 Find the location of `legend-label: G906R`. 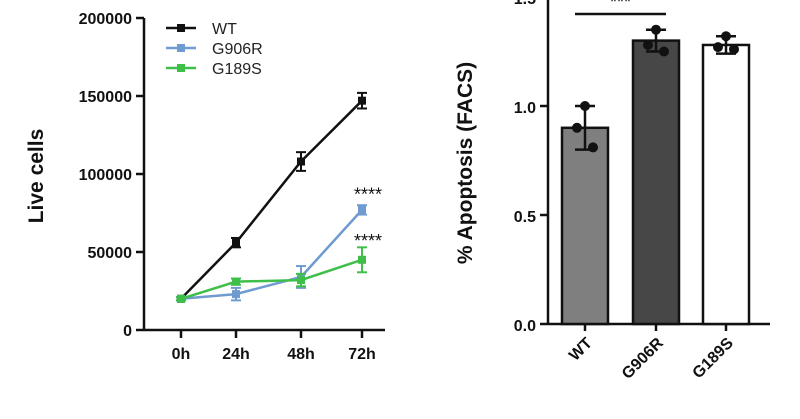

legend-label: G906R is located at coordinates (237, 49).